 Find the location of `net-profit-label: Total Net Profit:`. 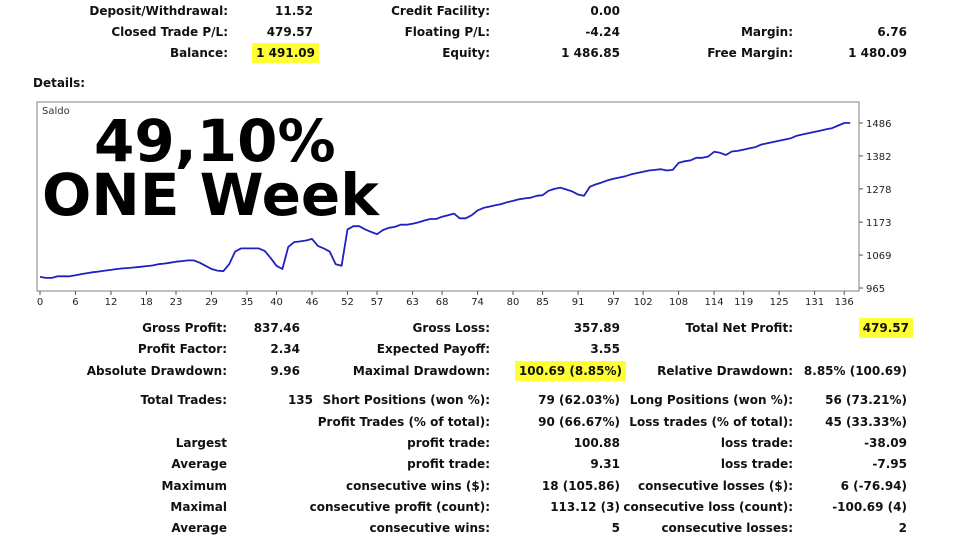

net-profit-label: Total Net Profit: is located at coordinates (739, 328).